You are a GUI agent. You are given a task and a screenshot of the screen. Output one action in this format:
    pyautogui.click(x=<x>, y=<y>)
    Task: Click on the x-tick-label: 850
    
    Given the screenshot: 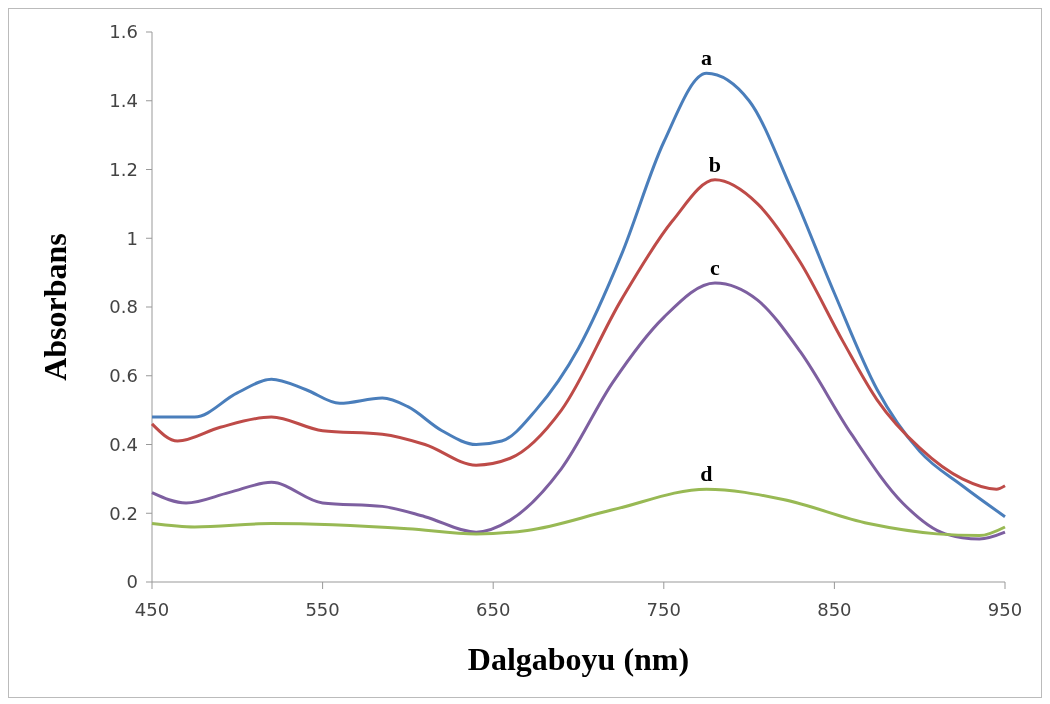 What is the action you would take?
    pyautogui.click(x=834, y=609)
    